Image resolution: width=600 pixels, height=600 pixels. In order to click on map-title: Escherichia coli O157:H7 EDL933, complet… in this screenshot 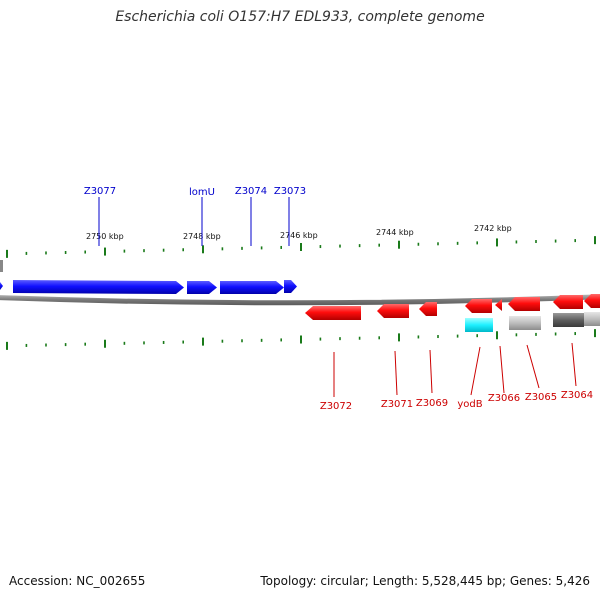, I will do `click(300, 17)`.